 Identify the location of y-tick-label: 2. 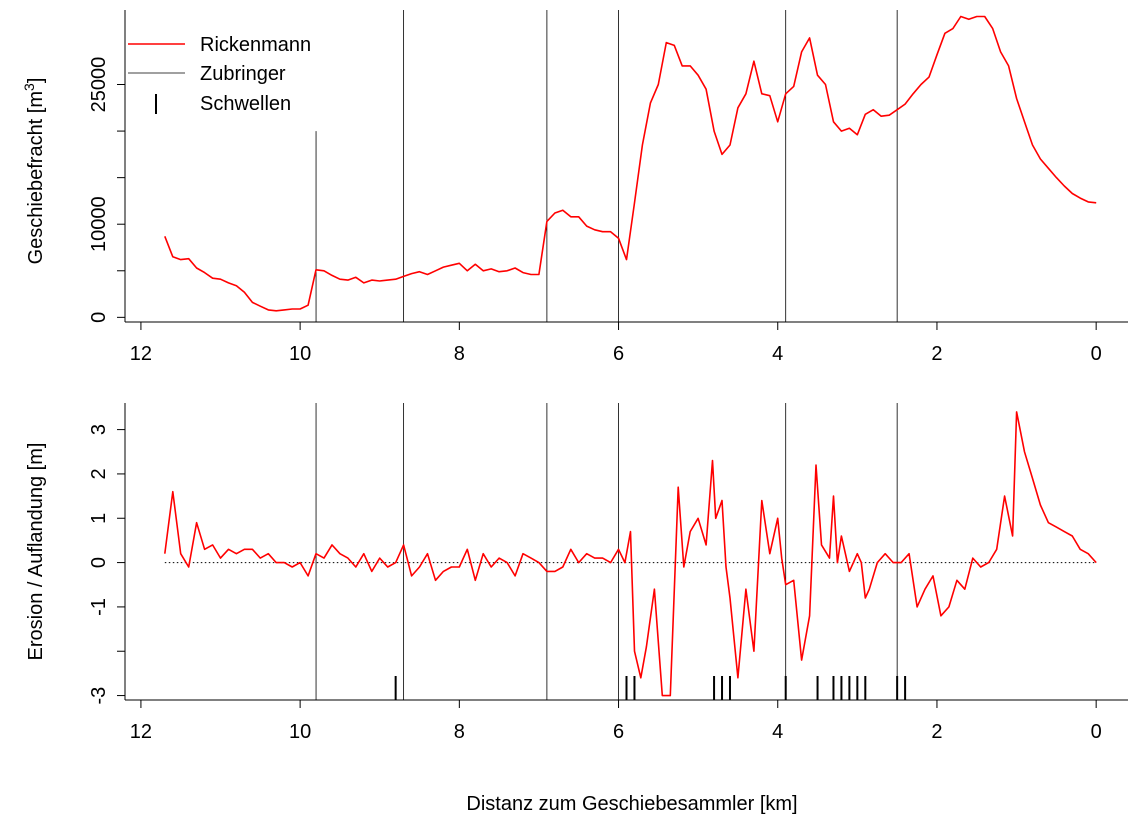
(99, 473).